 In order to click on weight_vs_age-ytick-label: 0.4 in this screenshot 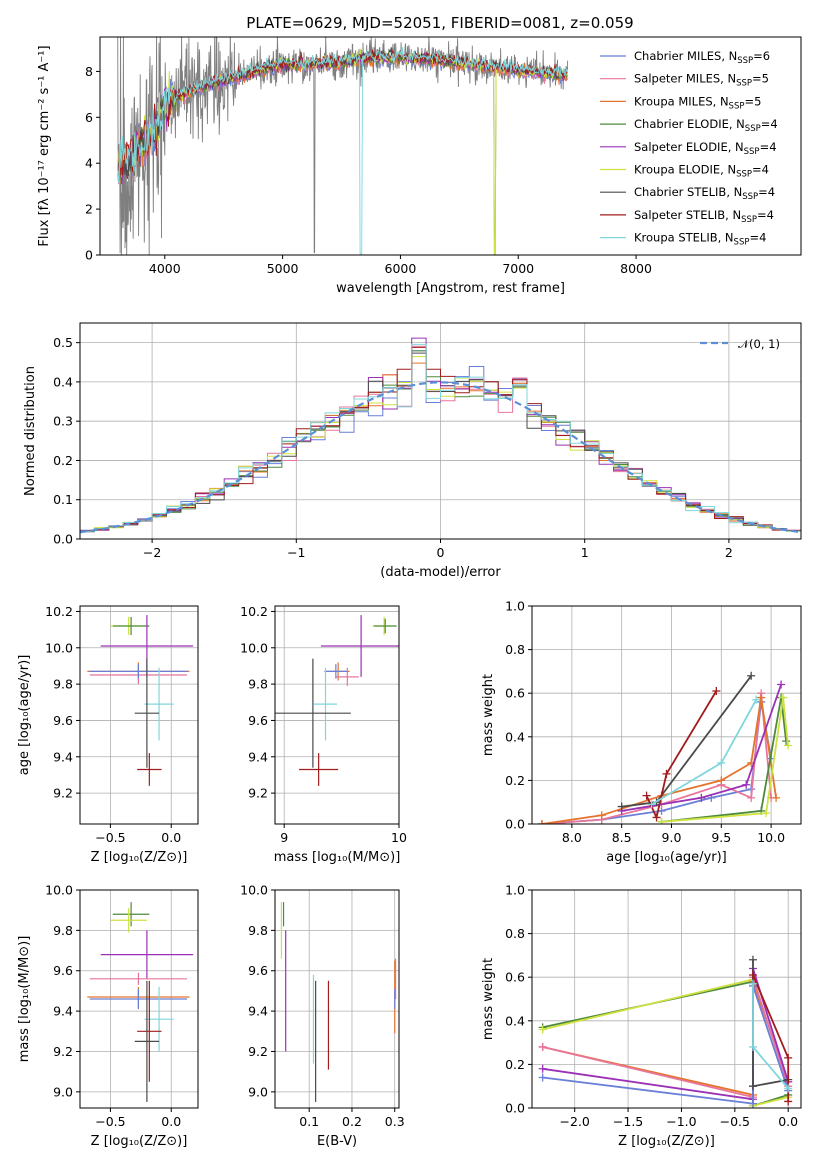, I will do `click(515, 736)`.